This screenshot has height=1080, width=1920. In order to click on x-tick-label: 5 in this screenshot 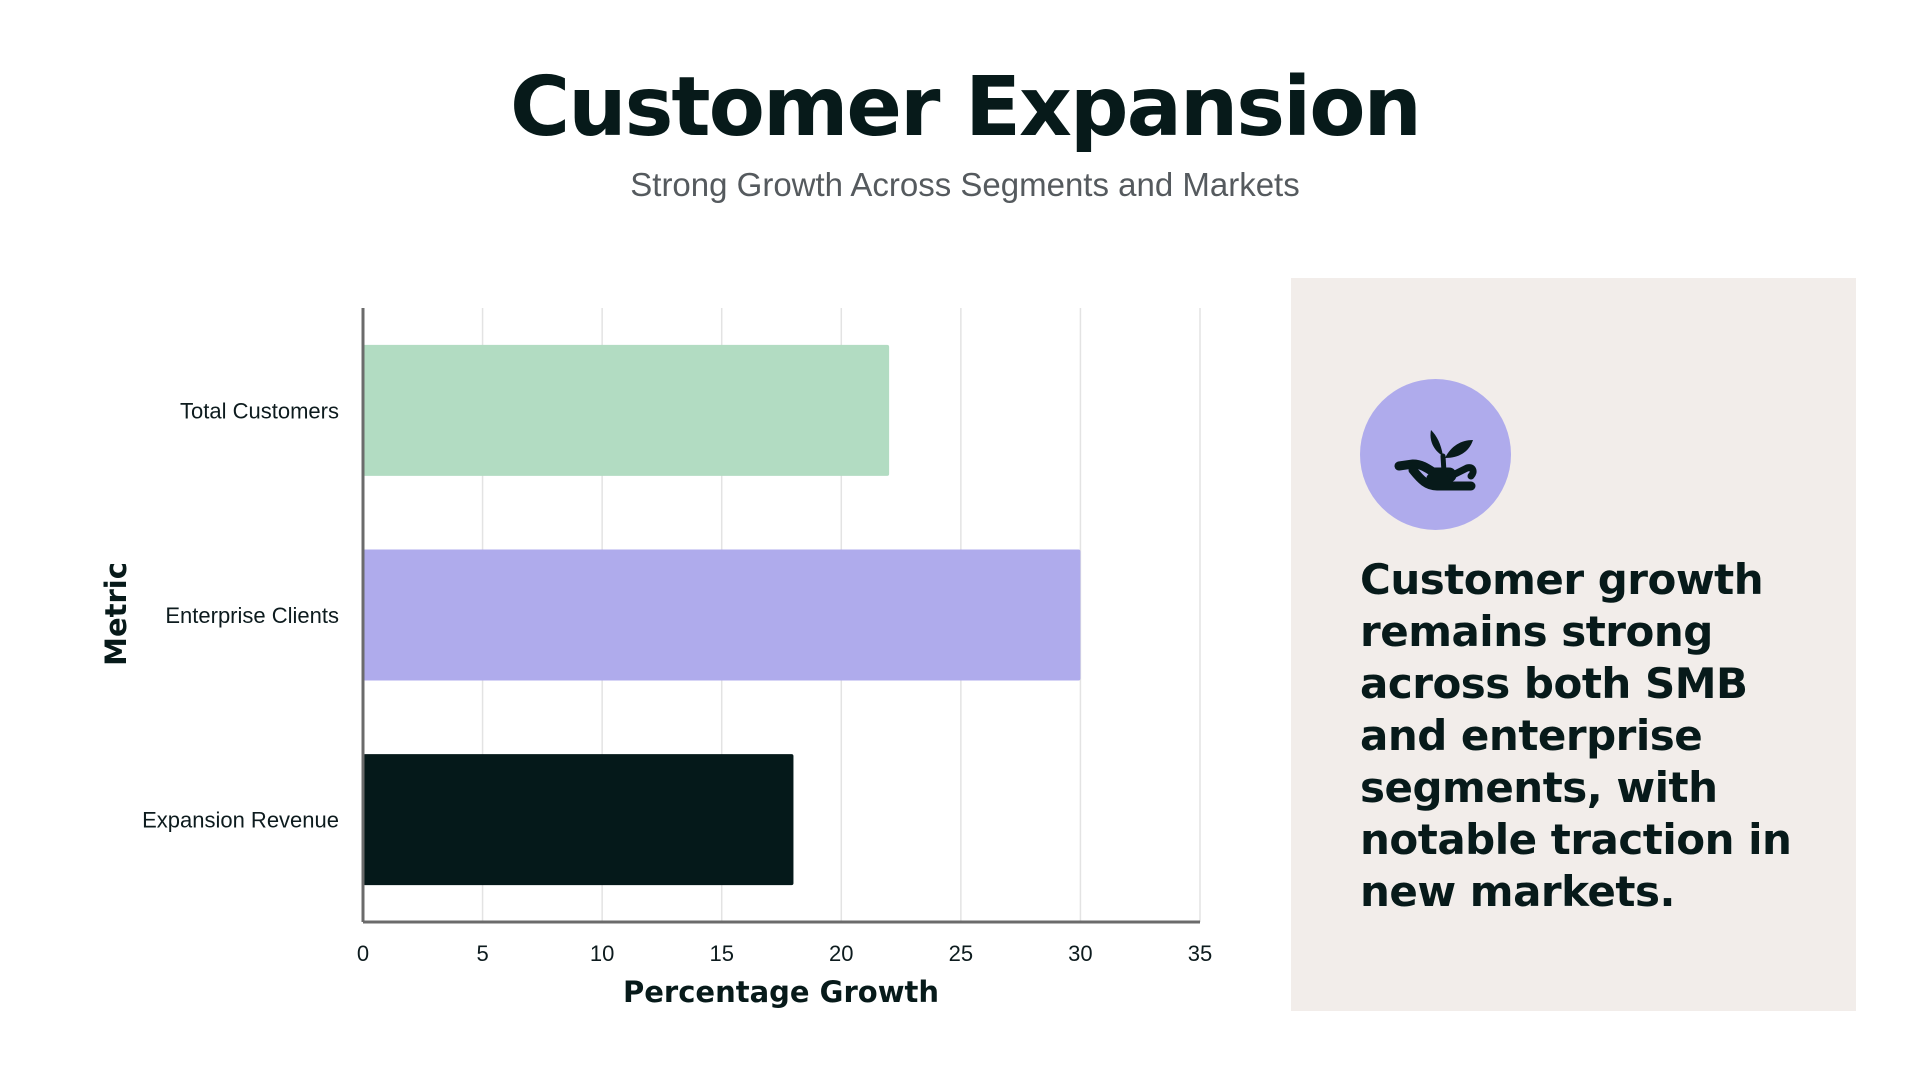, I will do `click(482, 953)`.